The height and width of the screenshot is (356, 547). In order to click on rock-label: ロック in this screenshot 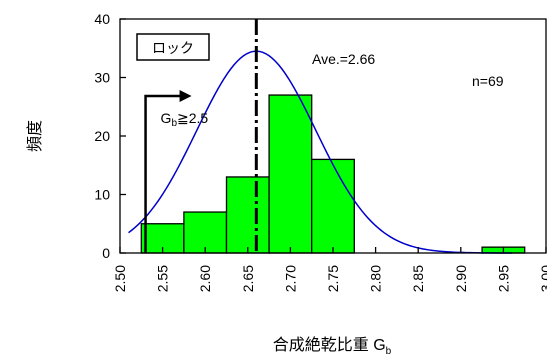, I will do `click(173, 48)`.